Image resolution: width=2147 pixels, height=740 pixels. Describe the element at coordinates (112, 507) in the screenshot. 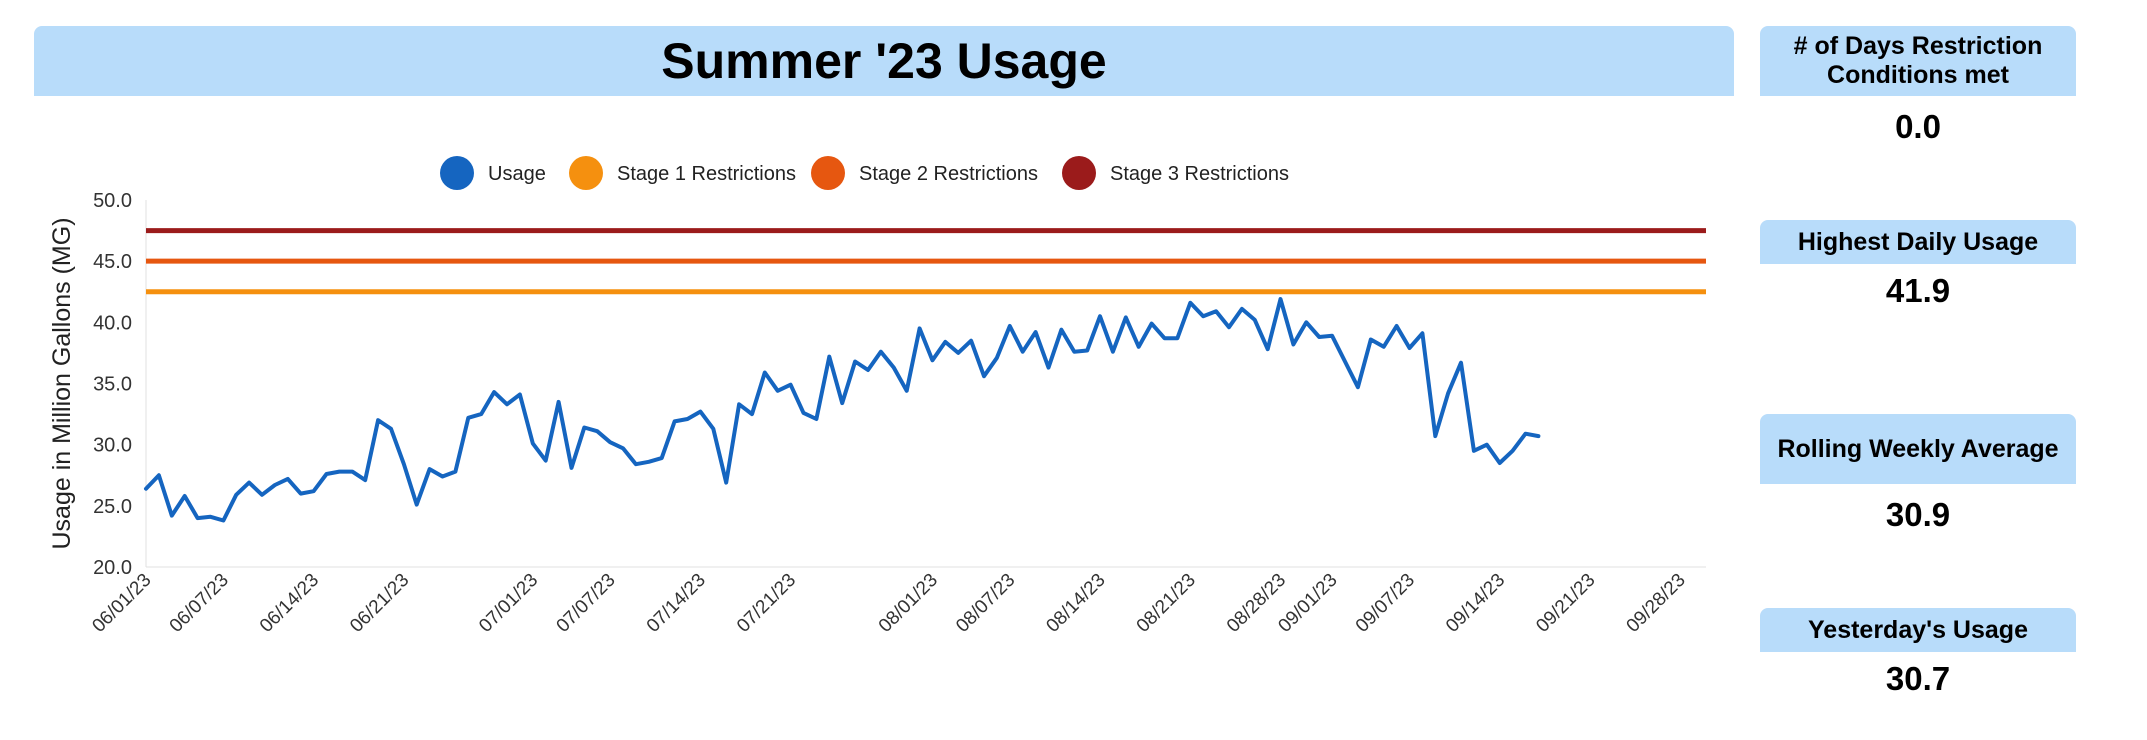

I see `y-tick-label: 25.0` at that location.